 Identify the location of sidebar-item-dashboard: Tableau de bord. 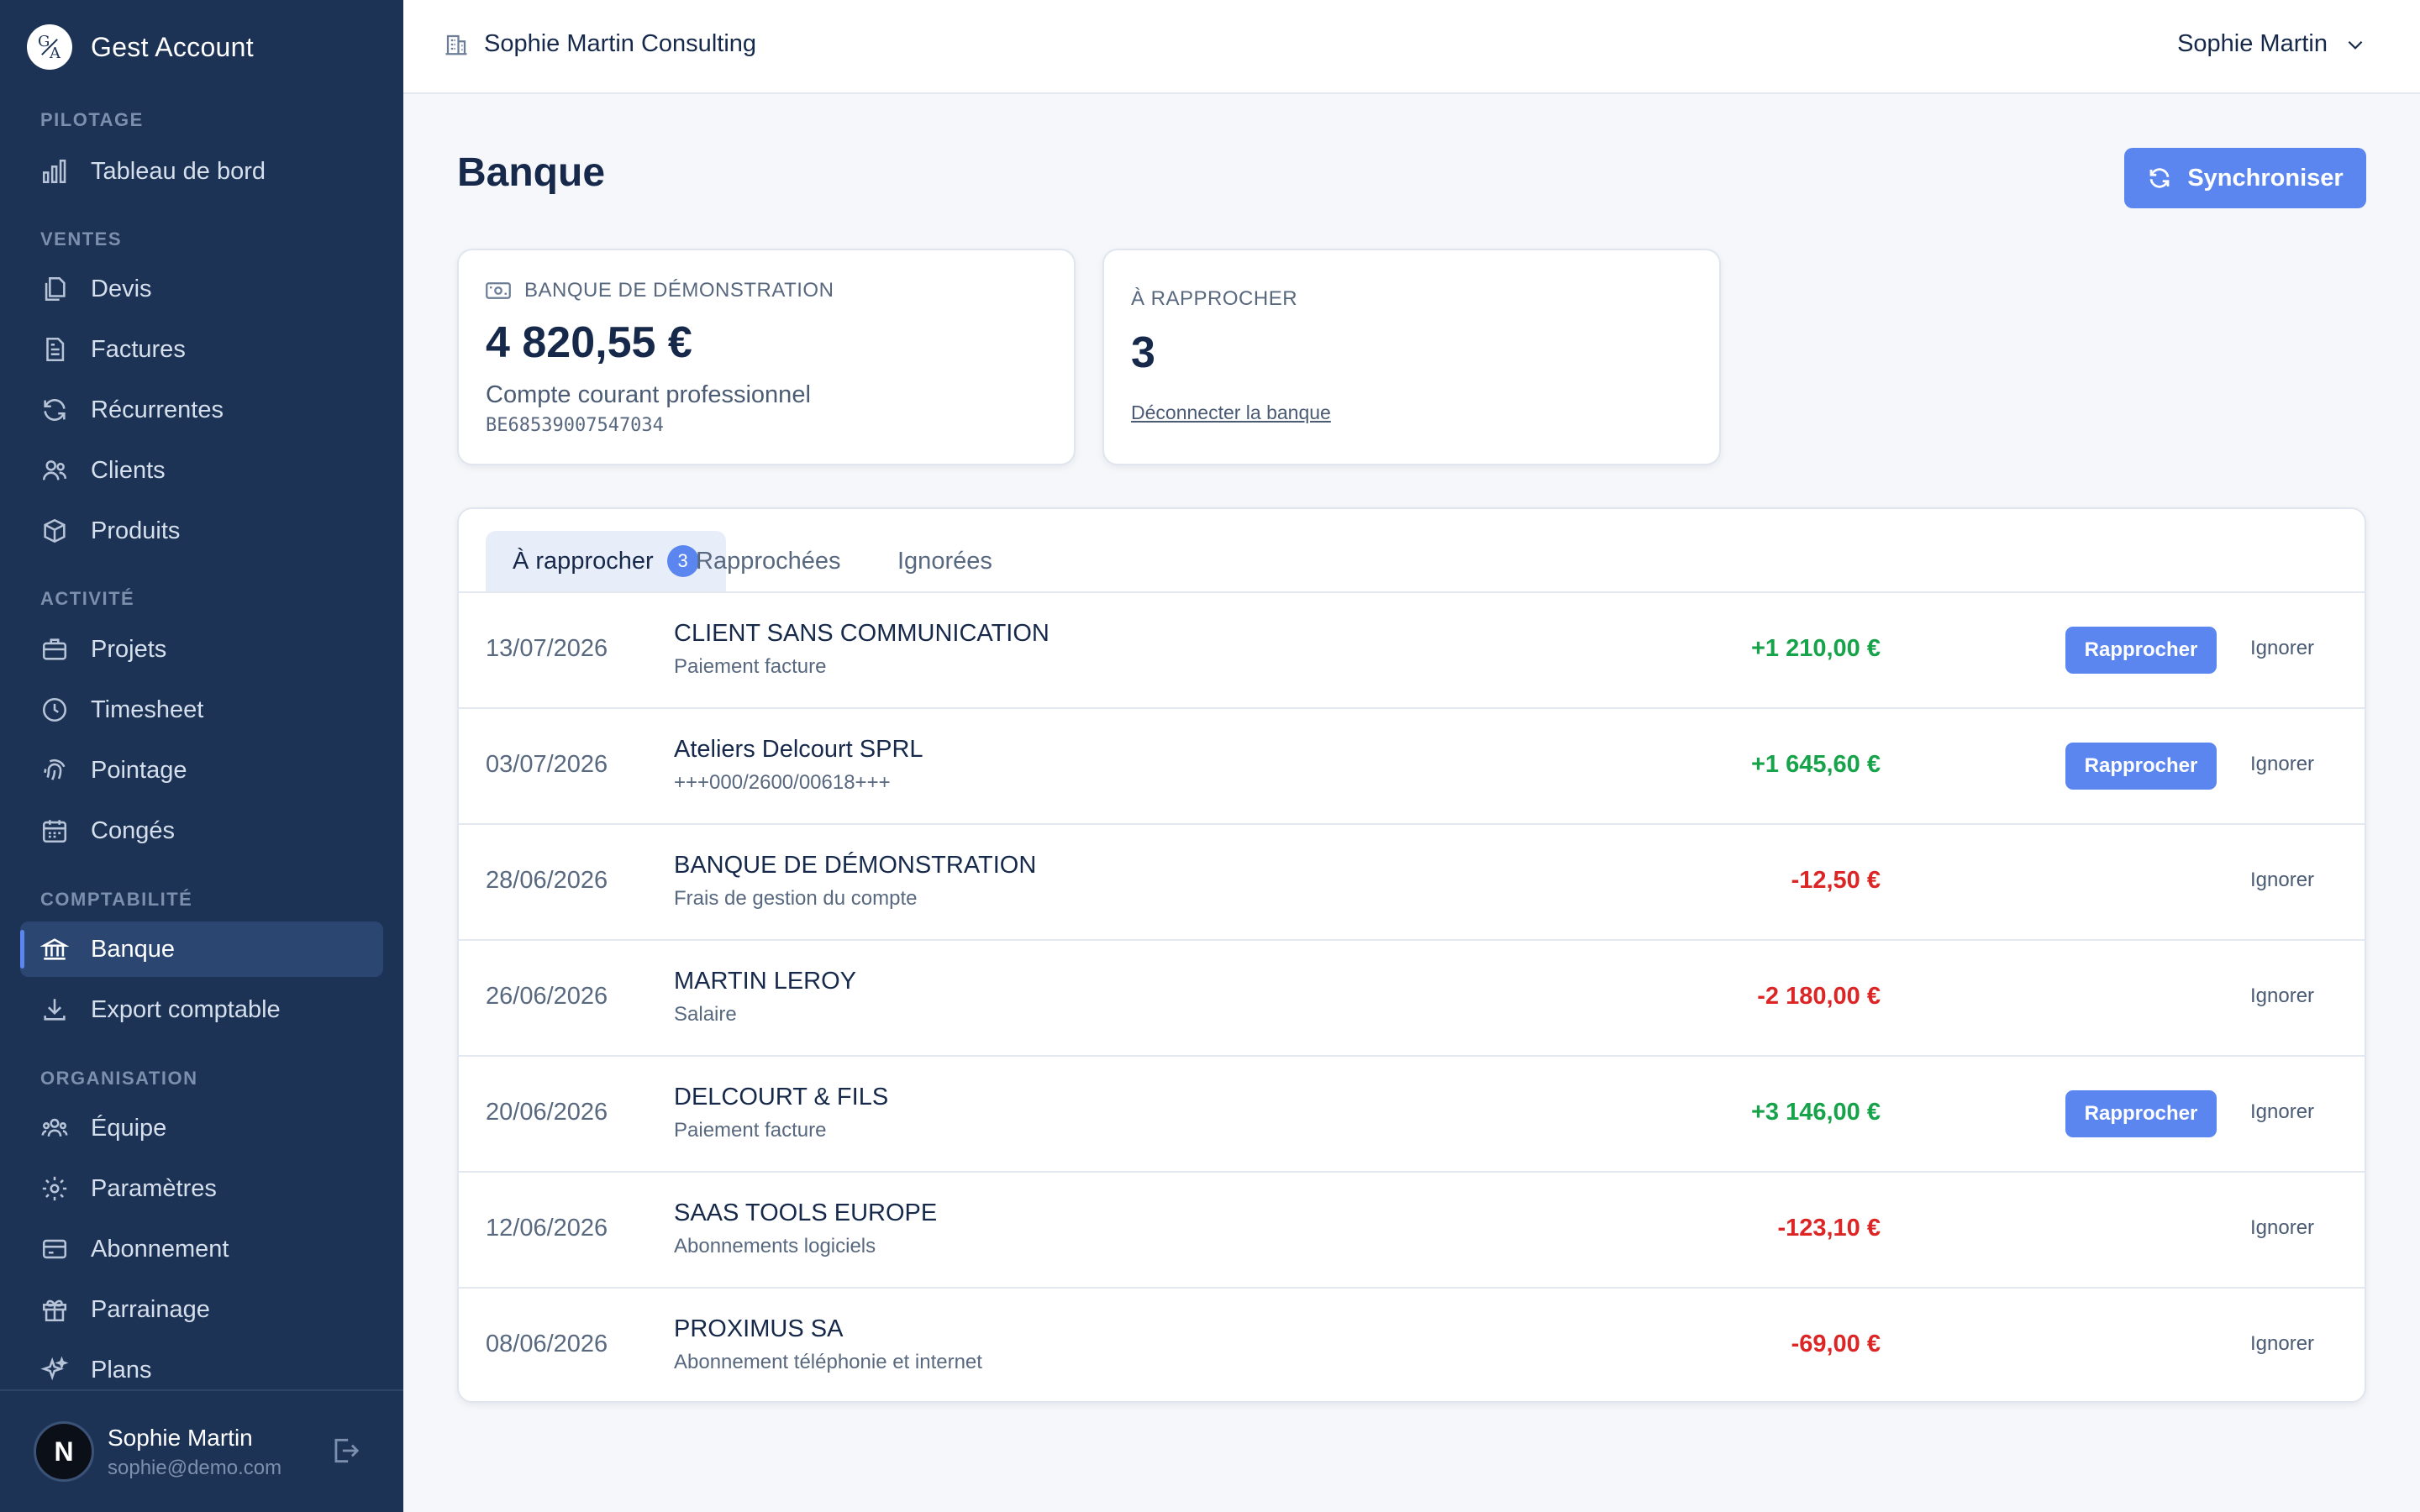
(202, 171).